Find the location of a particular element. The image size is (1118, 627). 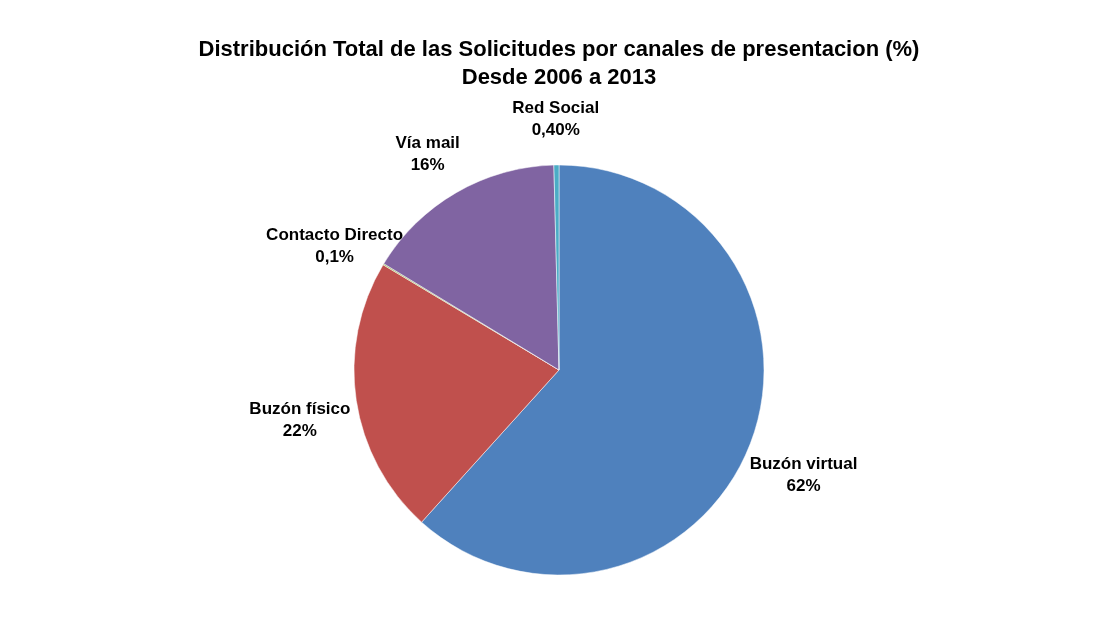

chart-title: Distribución Total de las Solicitudes por canales de presentacion (%) is located at coordinates (559, 49).